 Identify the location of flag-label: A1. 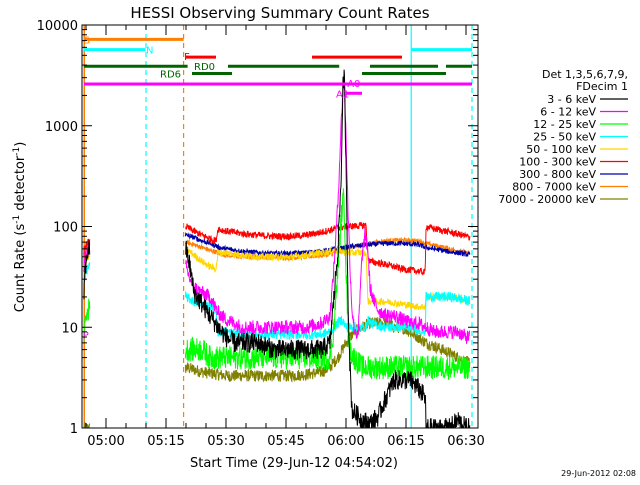
(342, 94).